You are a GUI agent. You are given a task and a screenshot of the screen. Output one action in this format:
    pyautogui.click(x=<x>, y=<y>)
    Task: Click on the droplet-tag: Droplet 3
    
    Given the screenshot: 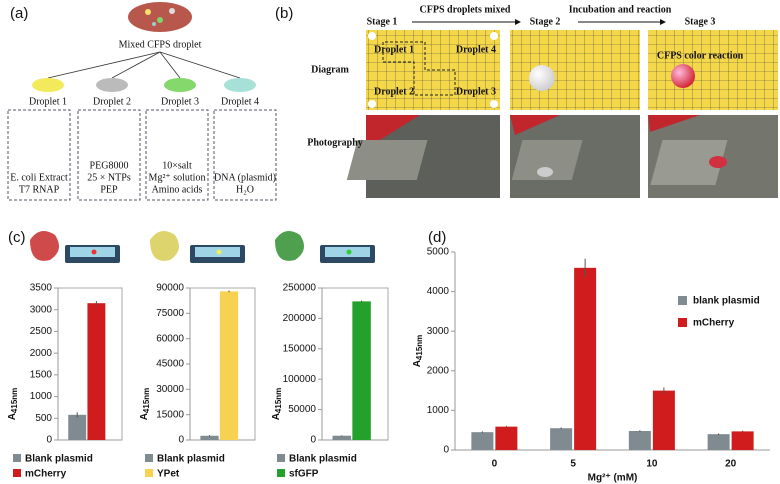 What is the action you would take?
    pyautogui.click(x=476, y=91)
    